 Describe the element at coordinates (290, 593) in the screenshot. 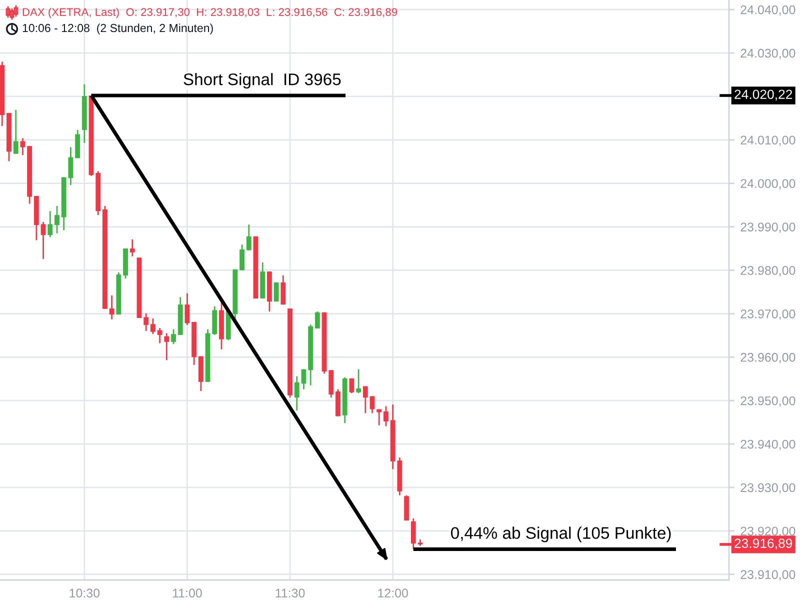

I see `x-tick-label: 11:30` at that location.